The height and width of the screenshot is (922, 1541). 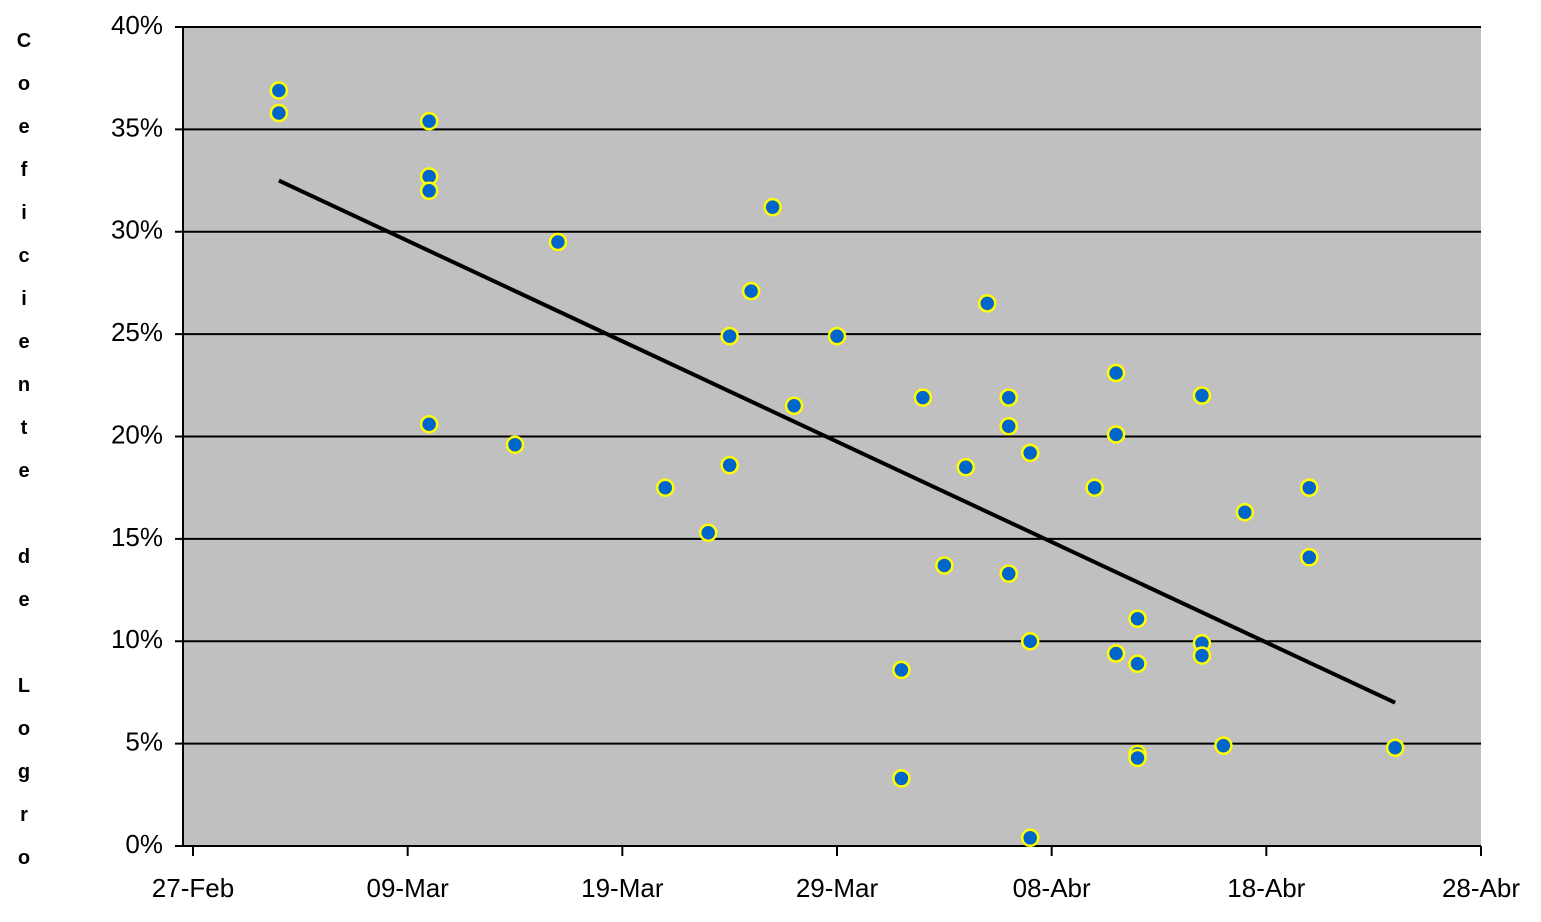 I want to click on x-tick-label: 08-Abr, so click(x=1052, y=888).